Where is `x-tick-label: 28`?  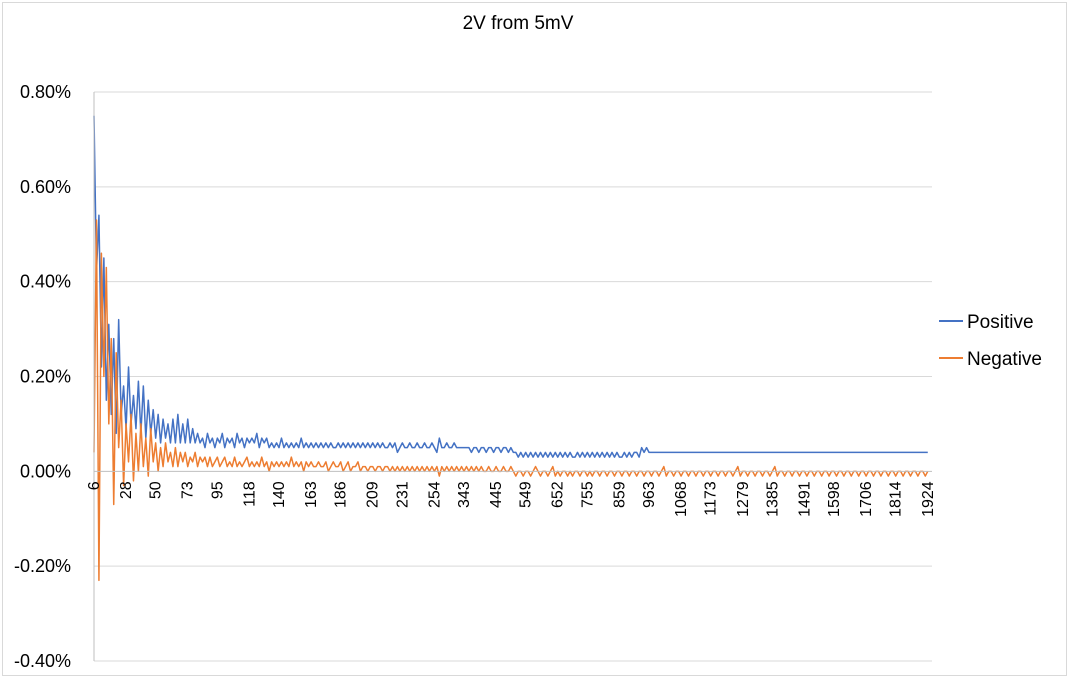 x-tick-label: 28 is located at coordinates (126, 490).